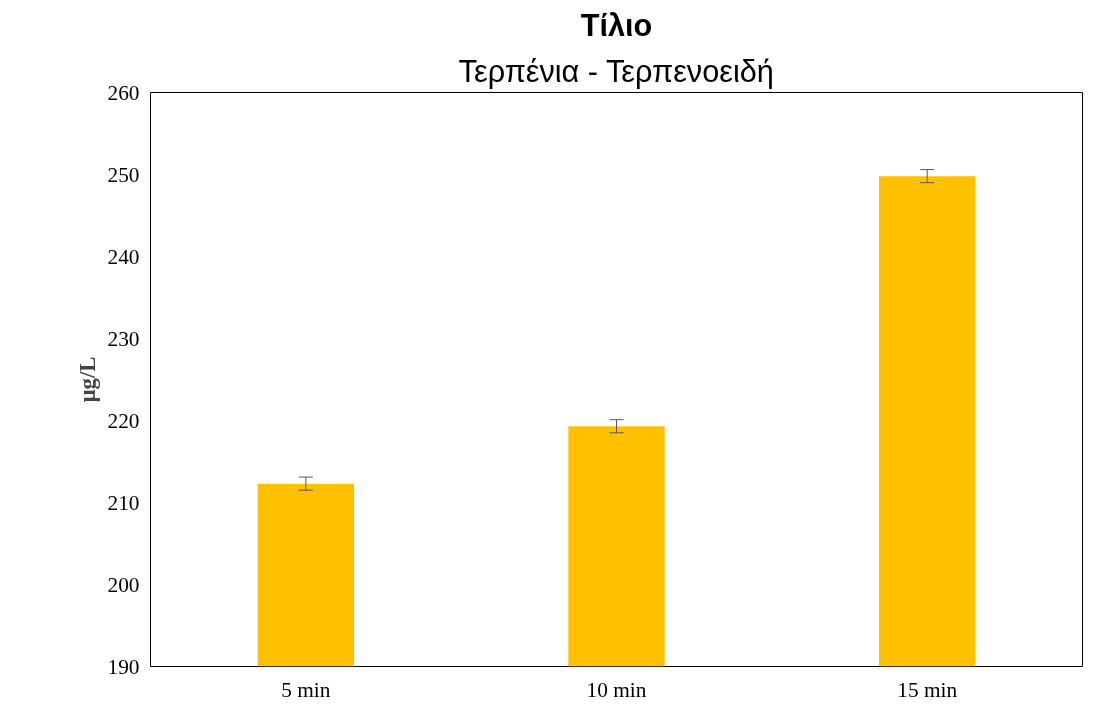 The height and width of the screenshot is (727, 1102). What do you see at coordinates (616, 689) in the screenshot?
I see `x-tick-label: 10 min` at bounding box center [616, 689].